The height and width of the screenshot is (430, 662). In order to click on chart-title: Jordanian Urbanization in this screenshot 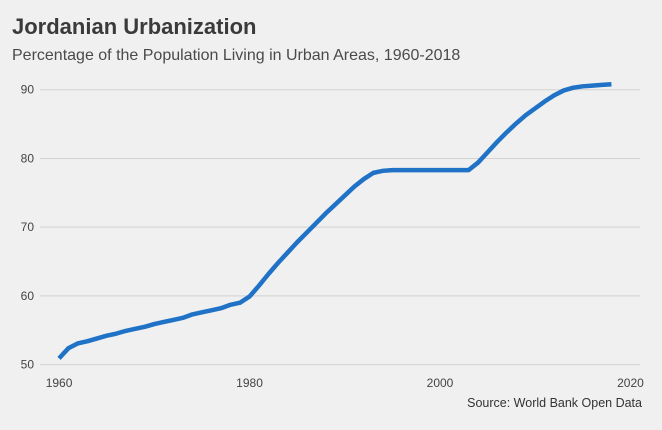, I will do `click(134, 26)`.